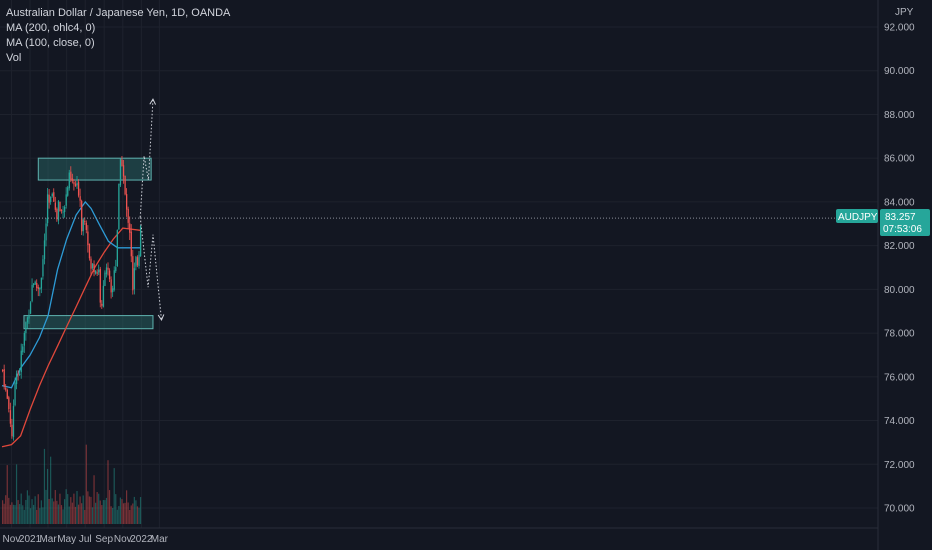  I want to click on last-price-tag, so click(905, 222).